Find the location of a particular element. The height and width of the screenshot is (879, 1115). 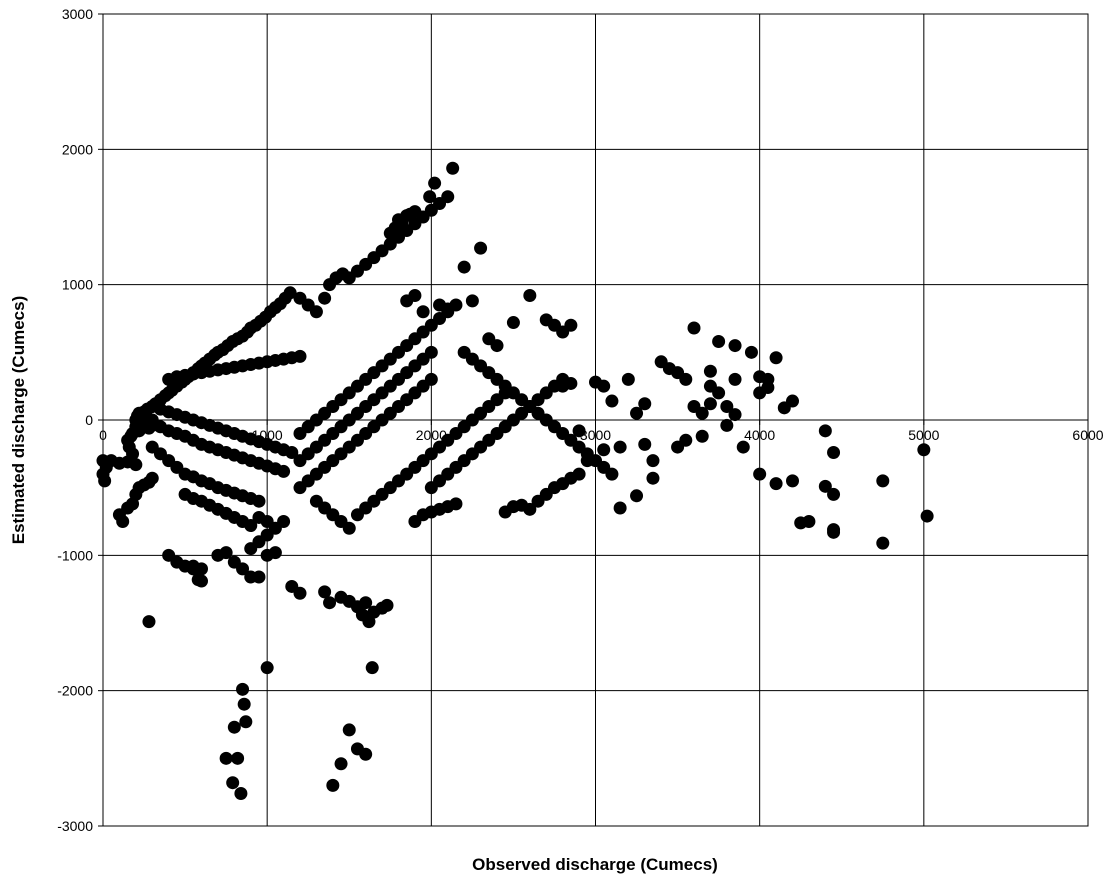

x-tick-label-3000: 3000 is located at coordinates (595, 435).